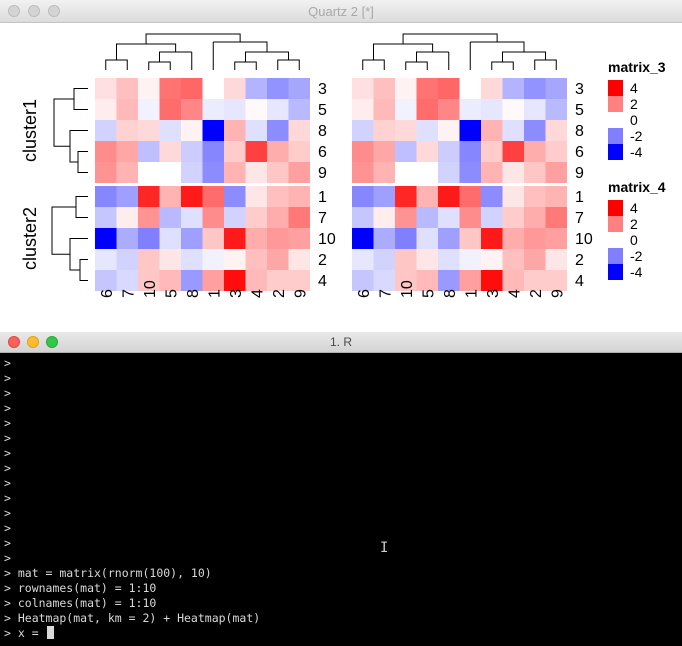 The width and height of the screenshot is (682, 646). Describe the element at coordinates (634, 240) in the screenshot. I see `legend-tick-label: 0` at that location.